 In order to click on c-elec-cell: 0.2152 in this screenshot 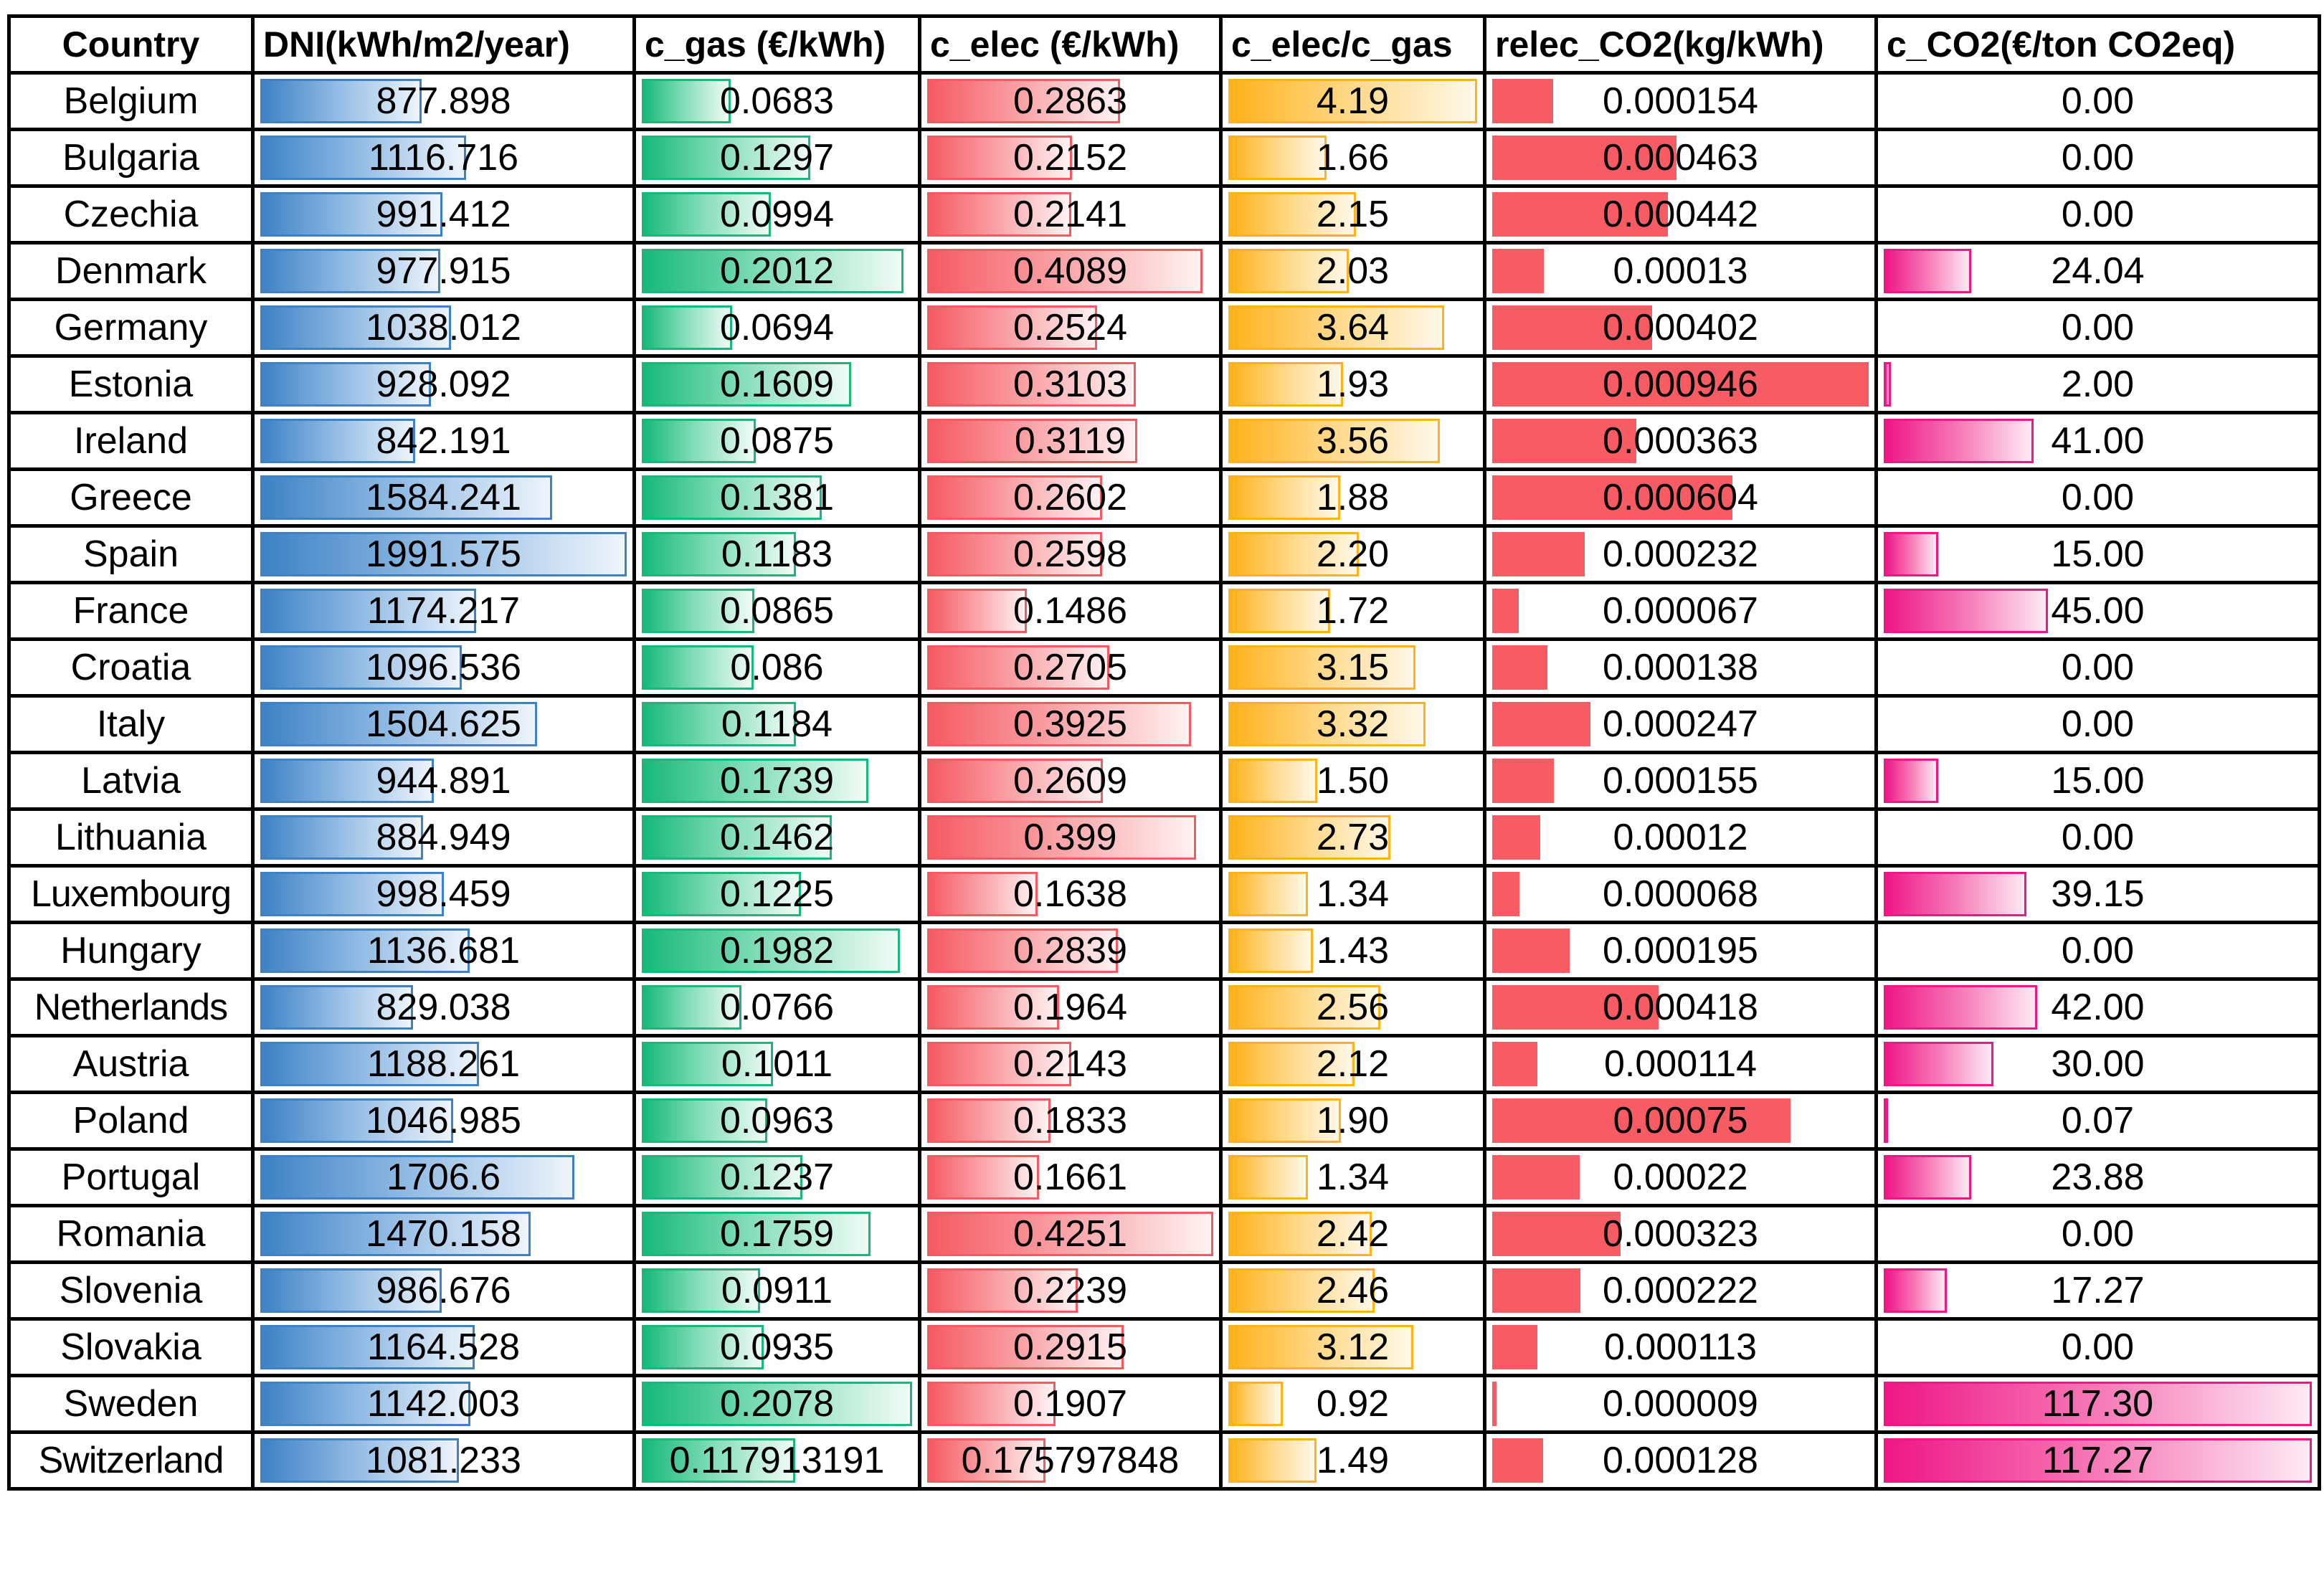, I will do `click(1070, 158)`.